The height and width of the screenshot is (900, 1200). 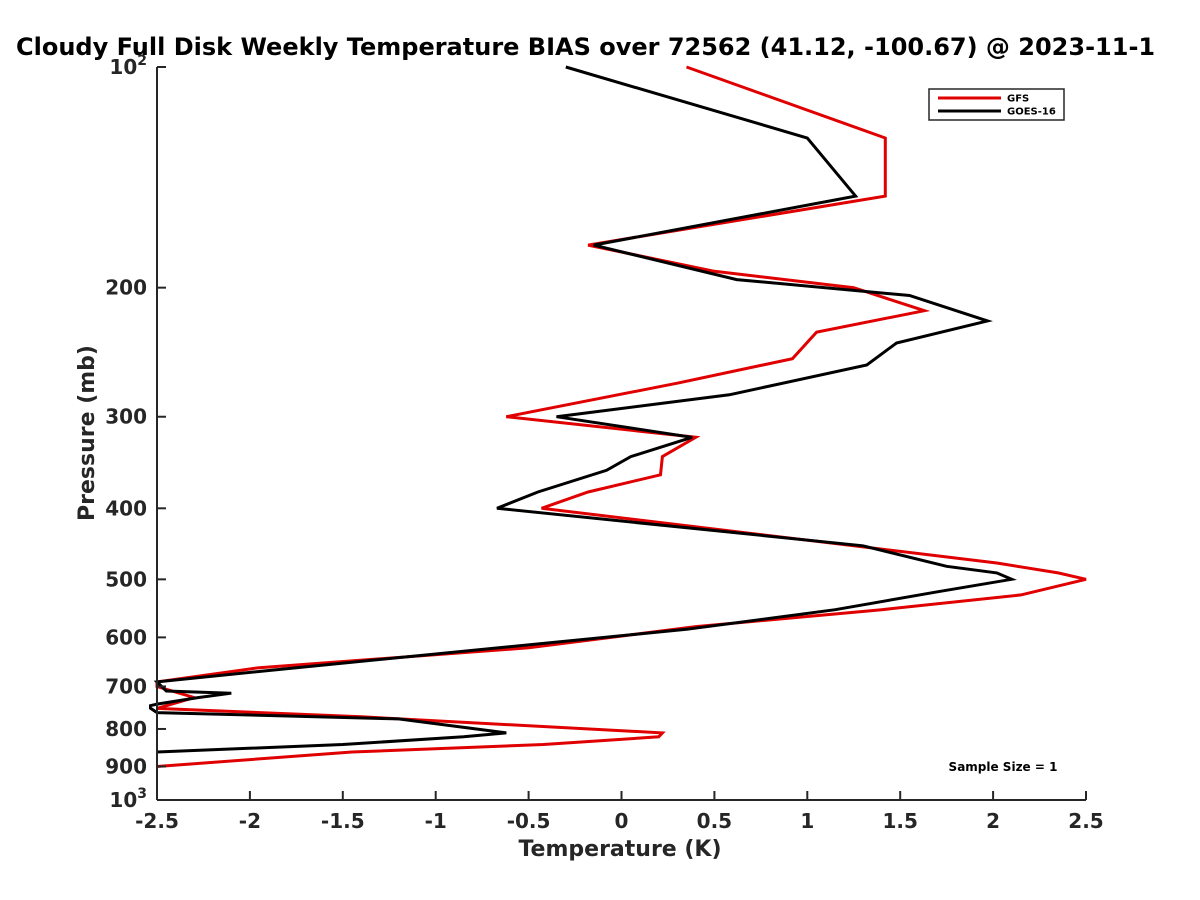 What do you see at coordinates (899, 821) in the screenshot?
I see `x-tick-label: 1.5` at bounding box center [899, 821].